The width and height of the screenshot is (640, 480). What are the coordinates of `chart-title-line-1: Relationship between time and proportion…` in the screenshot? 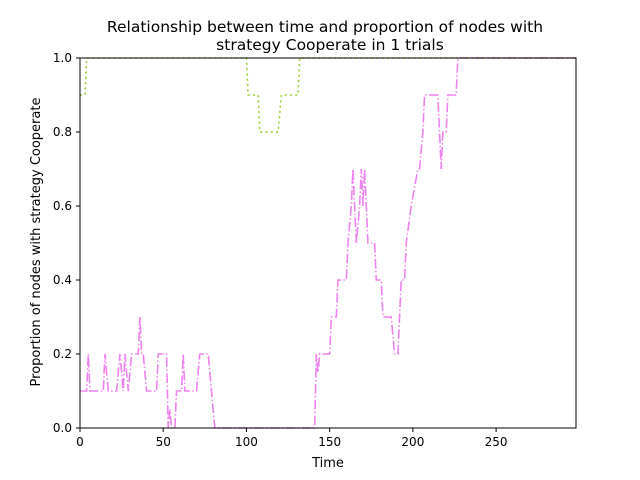 It's located at (325, 27).